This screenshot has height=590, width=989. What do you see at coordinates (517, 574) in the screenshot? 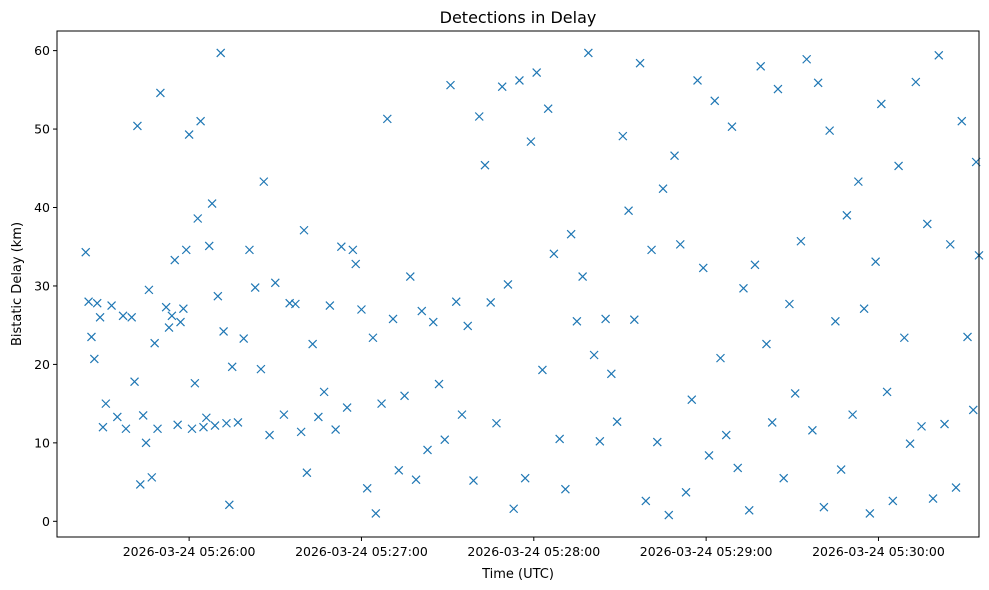
I see `x-axis-label: Time (UTC)` at bounding box center [517, 574].